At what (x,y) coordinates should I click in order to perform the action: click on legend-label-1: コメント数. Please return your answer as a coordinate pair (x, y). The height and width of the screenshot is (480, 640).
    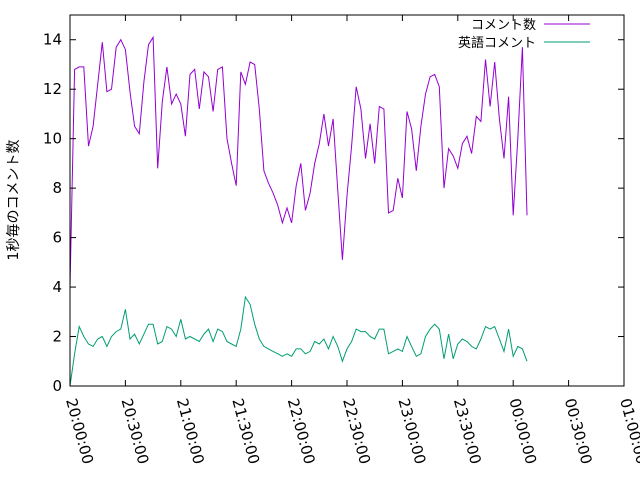
    Looking at the image, I should click on (503, 25).